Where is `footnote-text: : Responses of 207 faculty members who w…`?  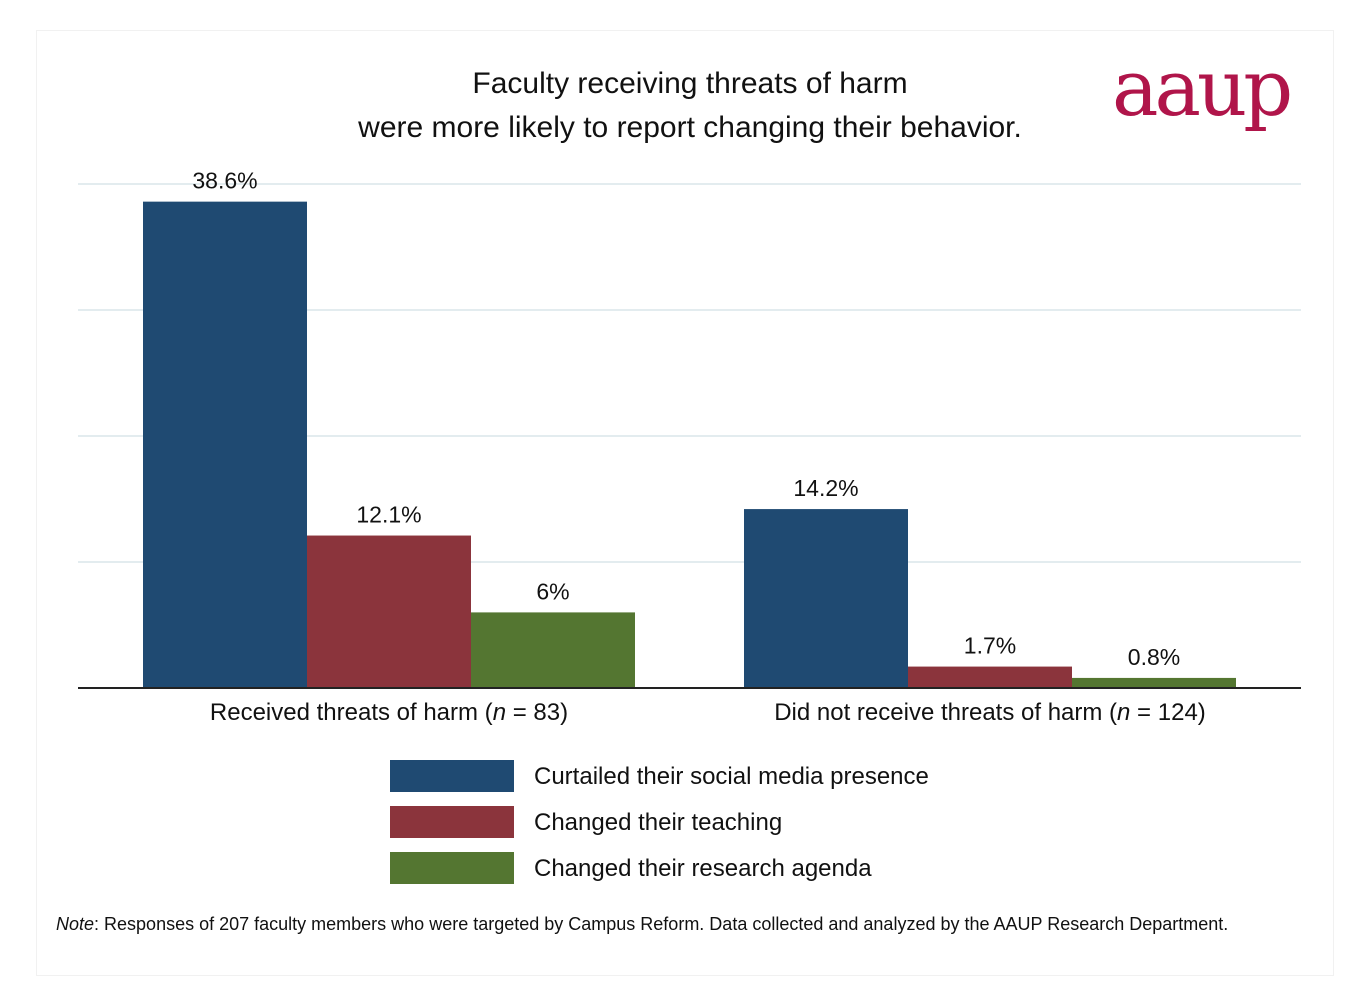
footnote-text: : Responses of 207 faculty members who w… is located at coordinates (661, 924).